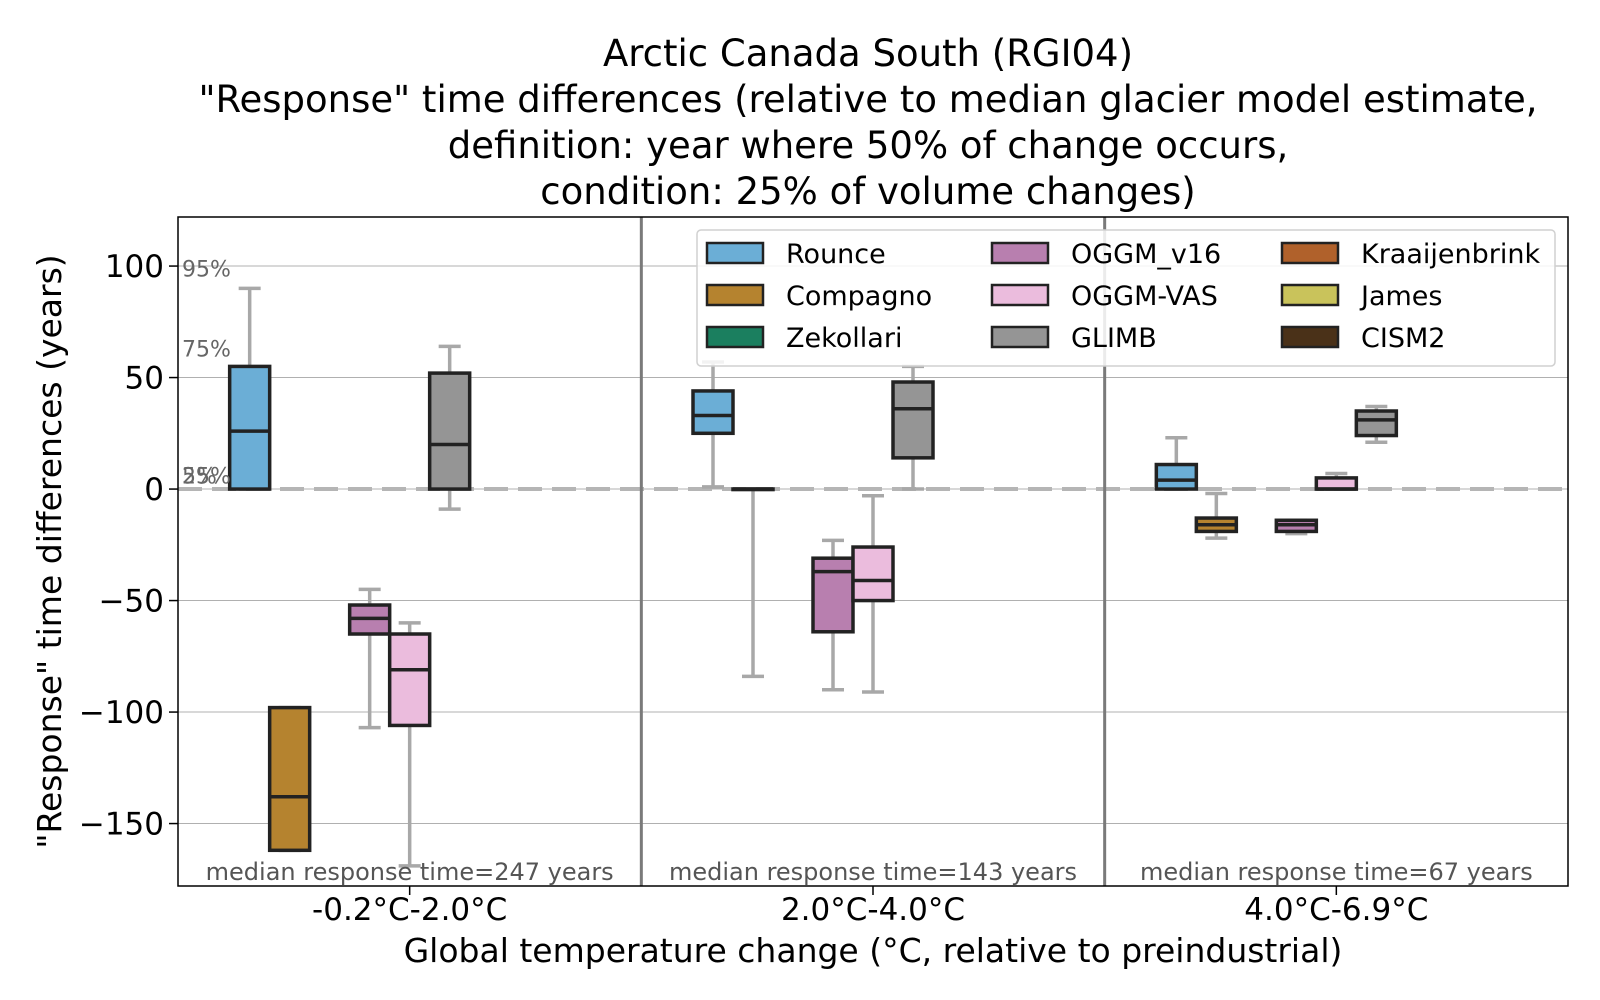 This screenshot has width=1600, height=1000. I want to click on legend-box, so click(1126, 298).